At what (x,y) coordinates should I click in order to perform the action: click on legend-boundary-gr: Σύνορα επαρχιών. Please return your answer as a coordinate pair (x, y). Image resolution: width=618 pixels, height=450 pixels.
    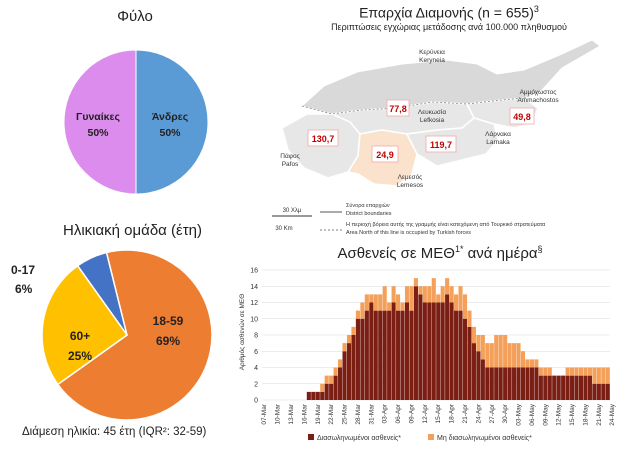
    Looking at the image, I should click on (368, 205).